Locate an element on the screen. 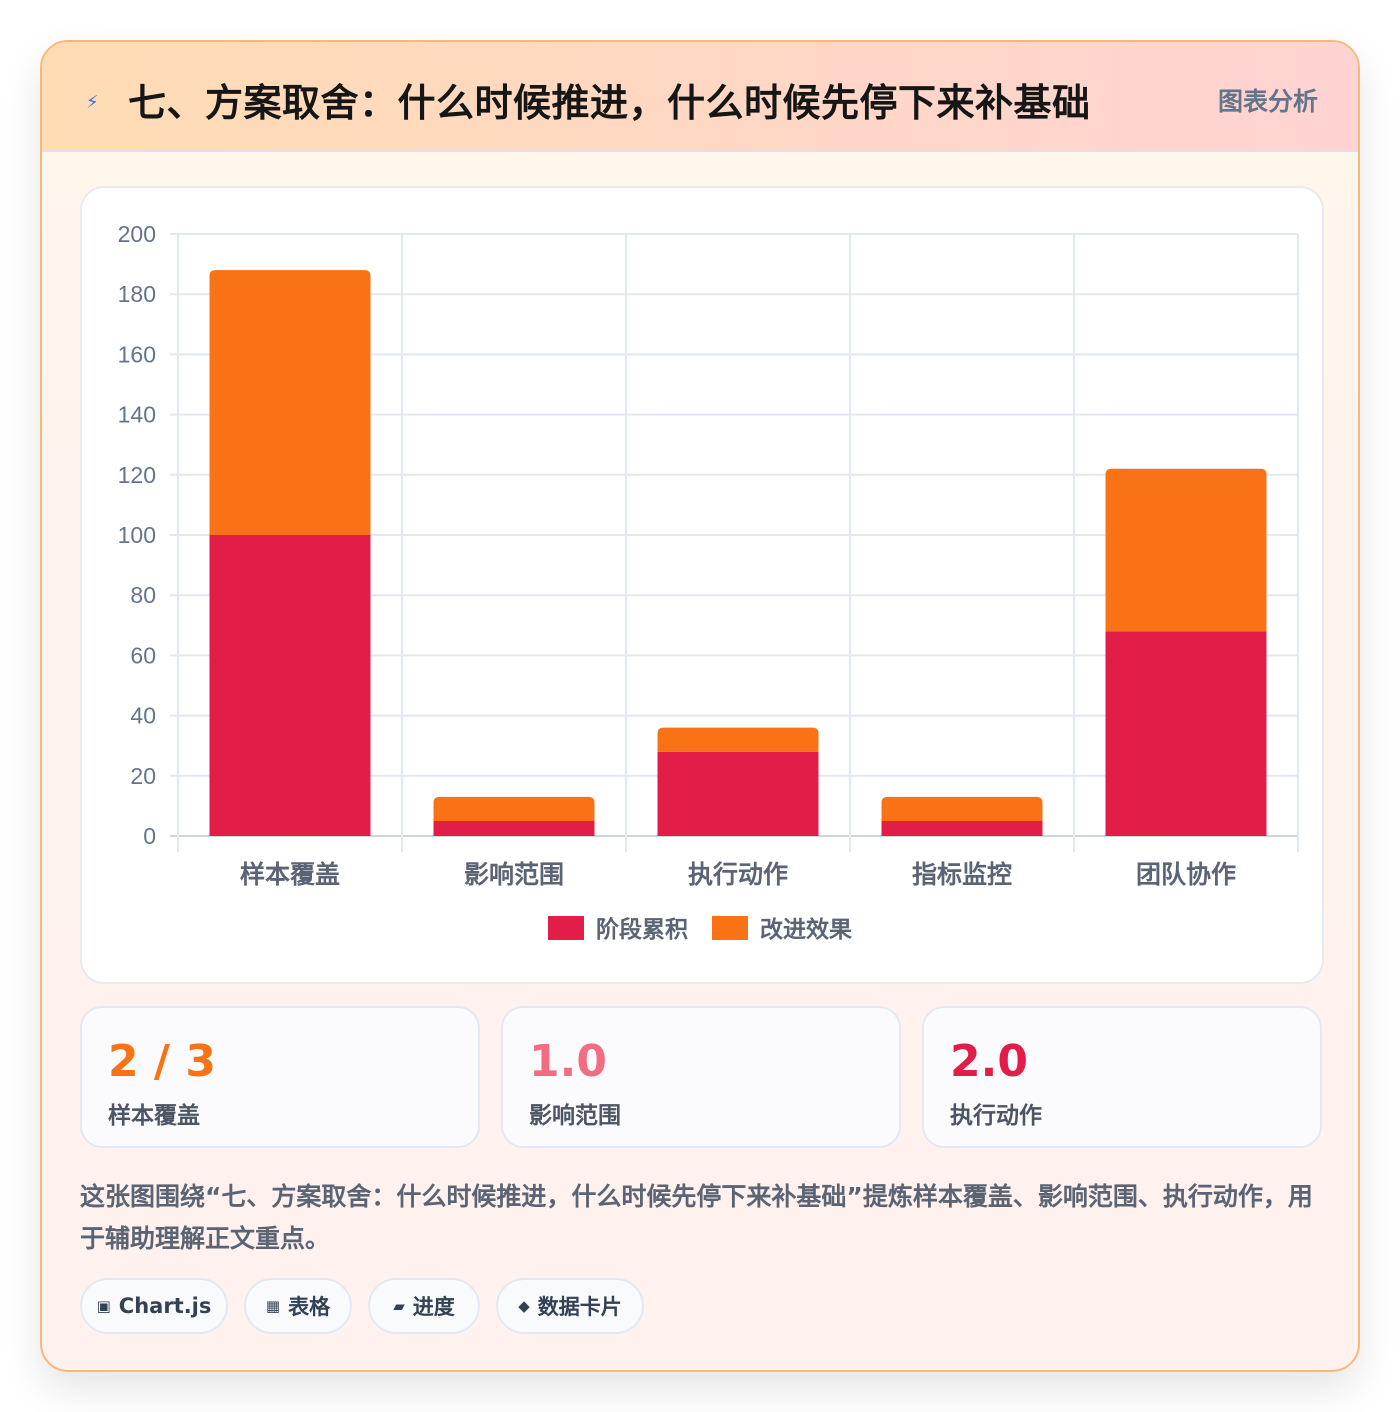 The width and height of the screenshot is (1400, 1412). y-tick-label: 100 is located at coordinates (137, 535).